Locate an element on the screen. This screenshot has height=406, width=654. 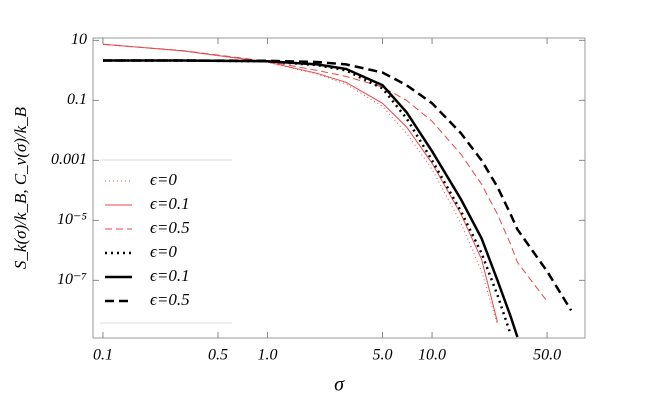
x-tick-label: 5.0 is located at coordinates (383, 355).